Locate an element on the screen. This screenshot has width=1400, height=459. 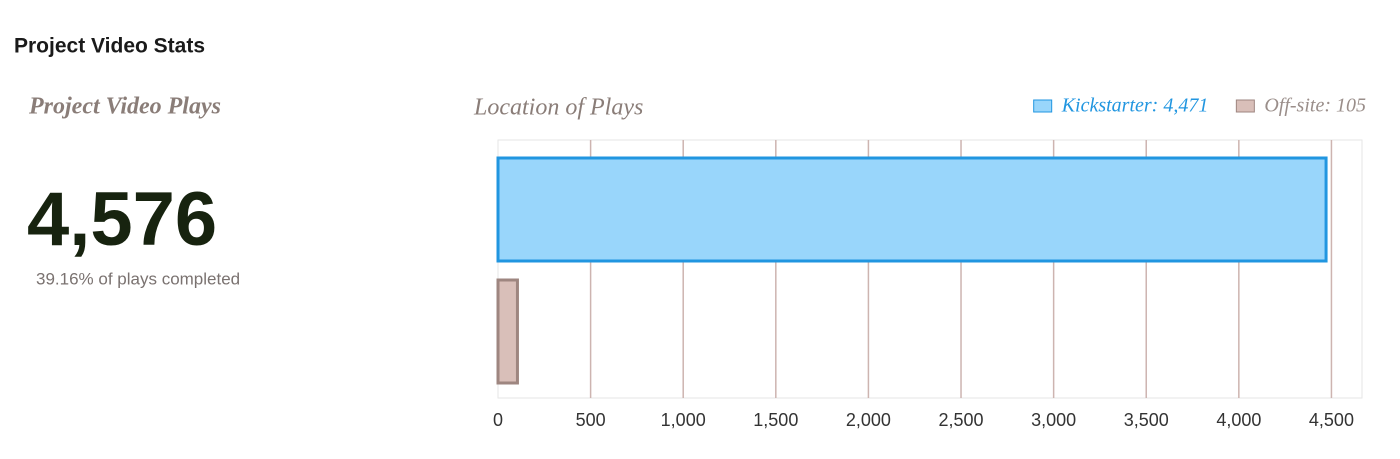
legend-label: Off-site: 105 is located at coordinates (1315, 106).